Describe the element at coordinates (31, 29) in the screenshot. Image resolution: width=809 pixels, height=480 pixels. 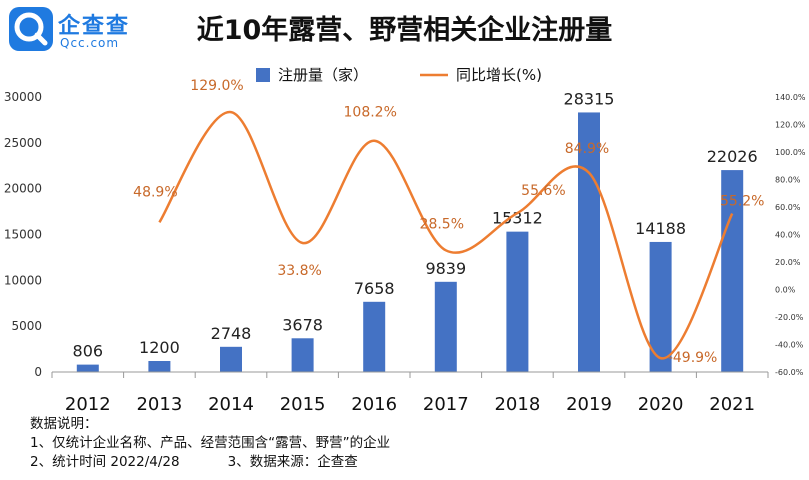
I see `qcc-logo-icon` at that location.